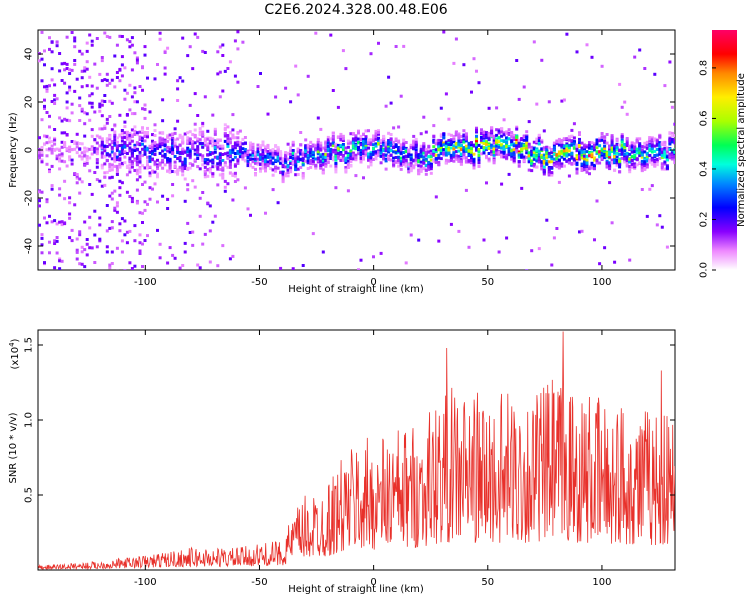 Image resolution: width=750 pixels, height=600 pixels. What do you see at coordinates (487, 582) in the screenshot?
I see `x-tick-label: 50` at bounding box center [487, 582].